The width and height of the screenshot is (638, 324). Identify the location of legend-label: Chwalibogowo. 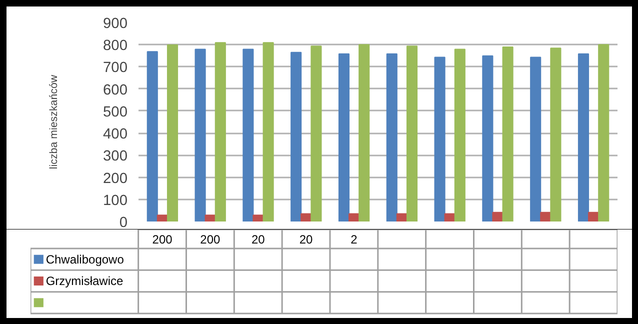
(85, 259).